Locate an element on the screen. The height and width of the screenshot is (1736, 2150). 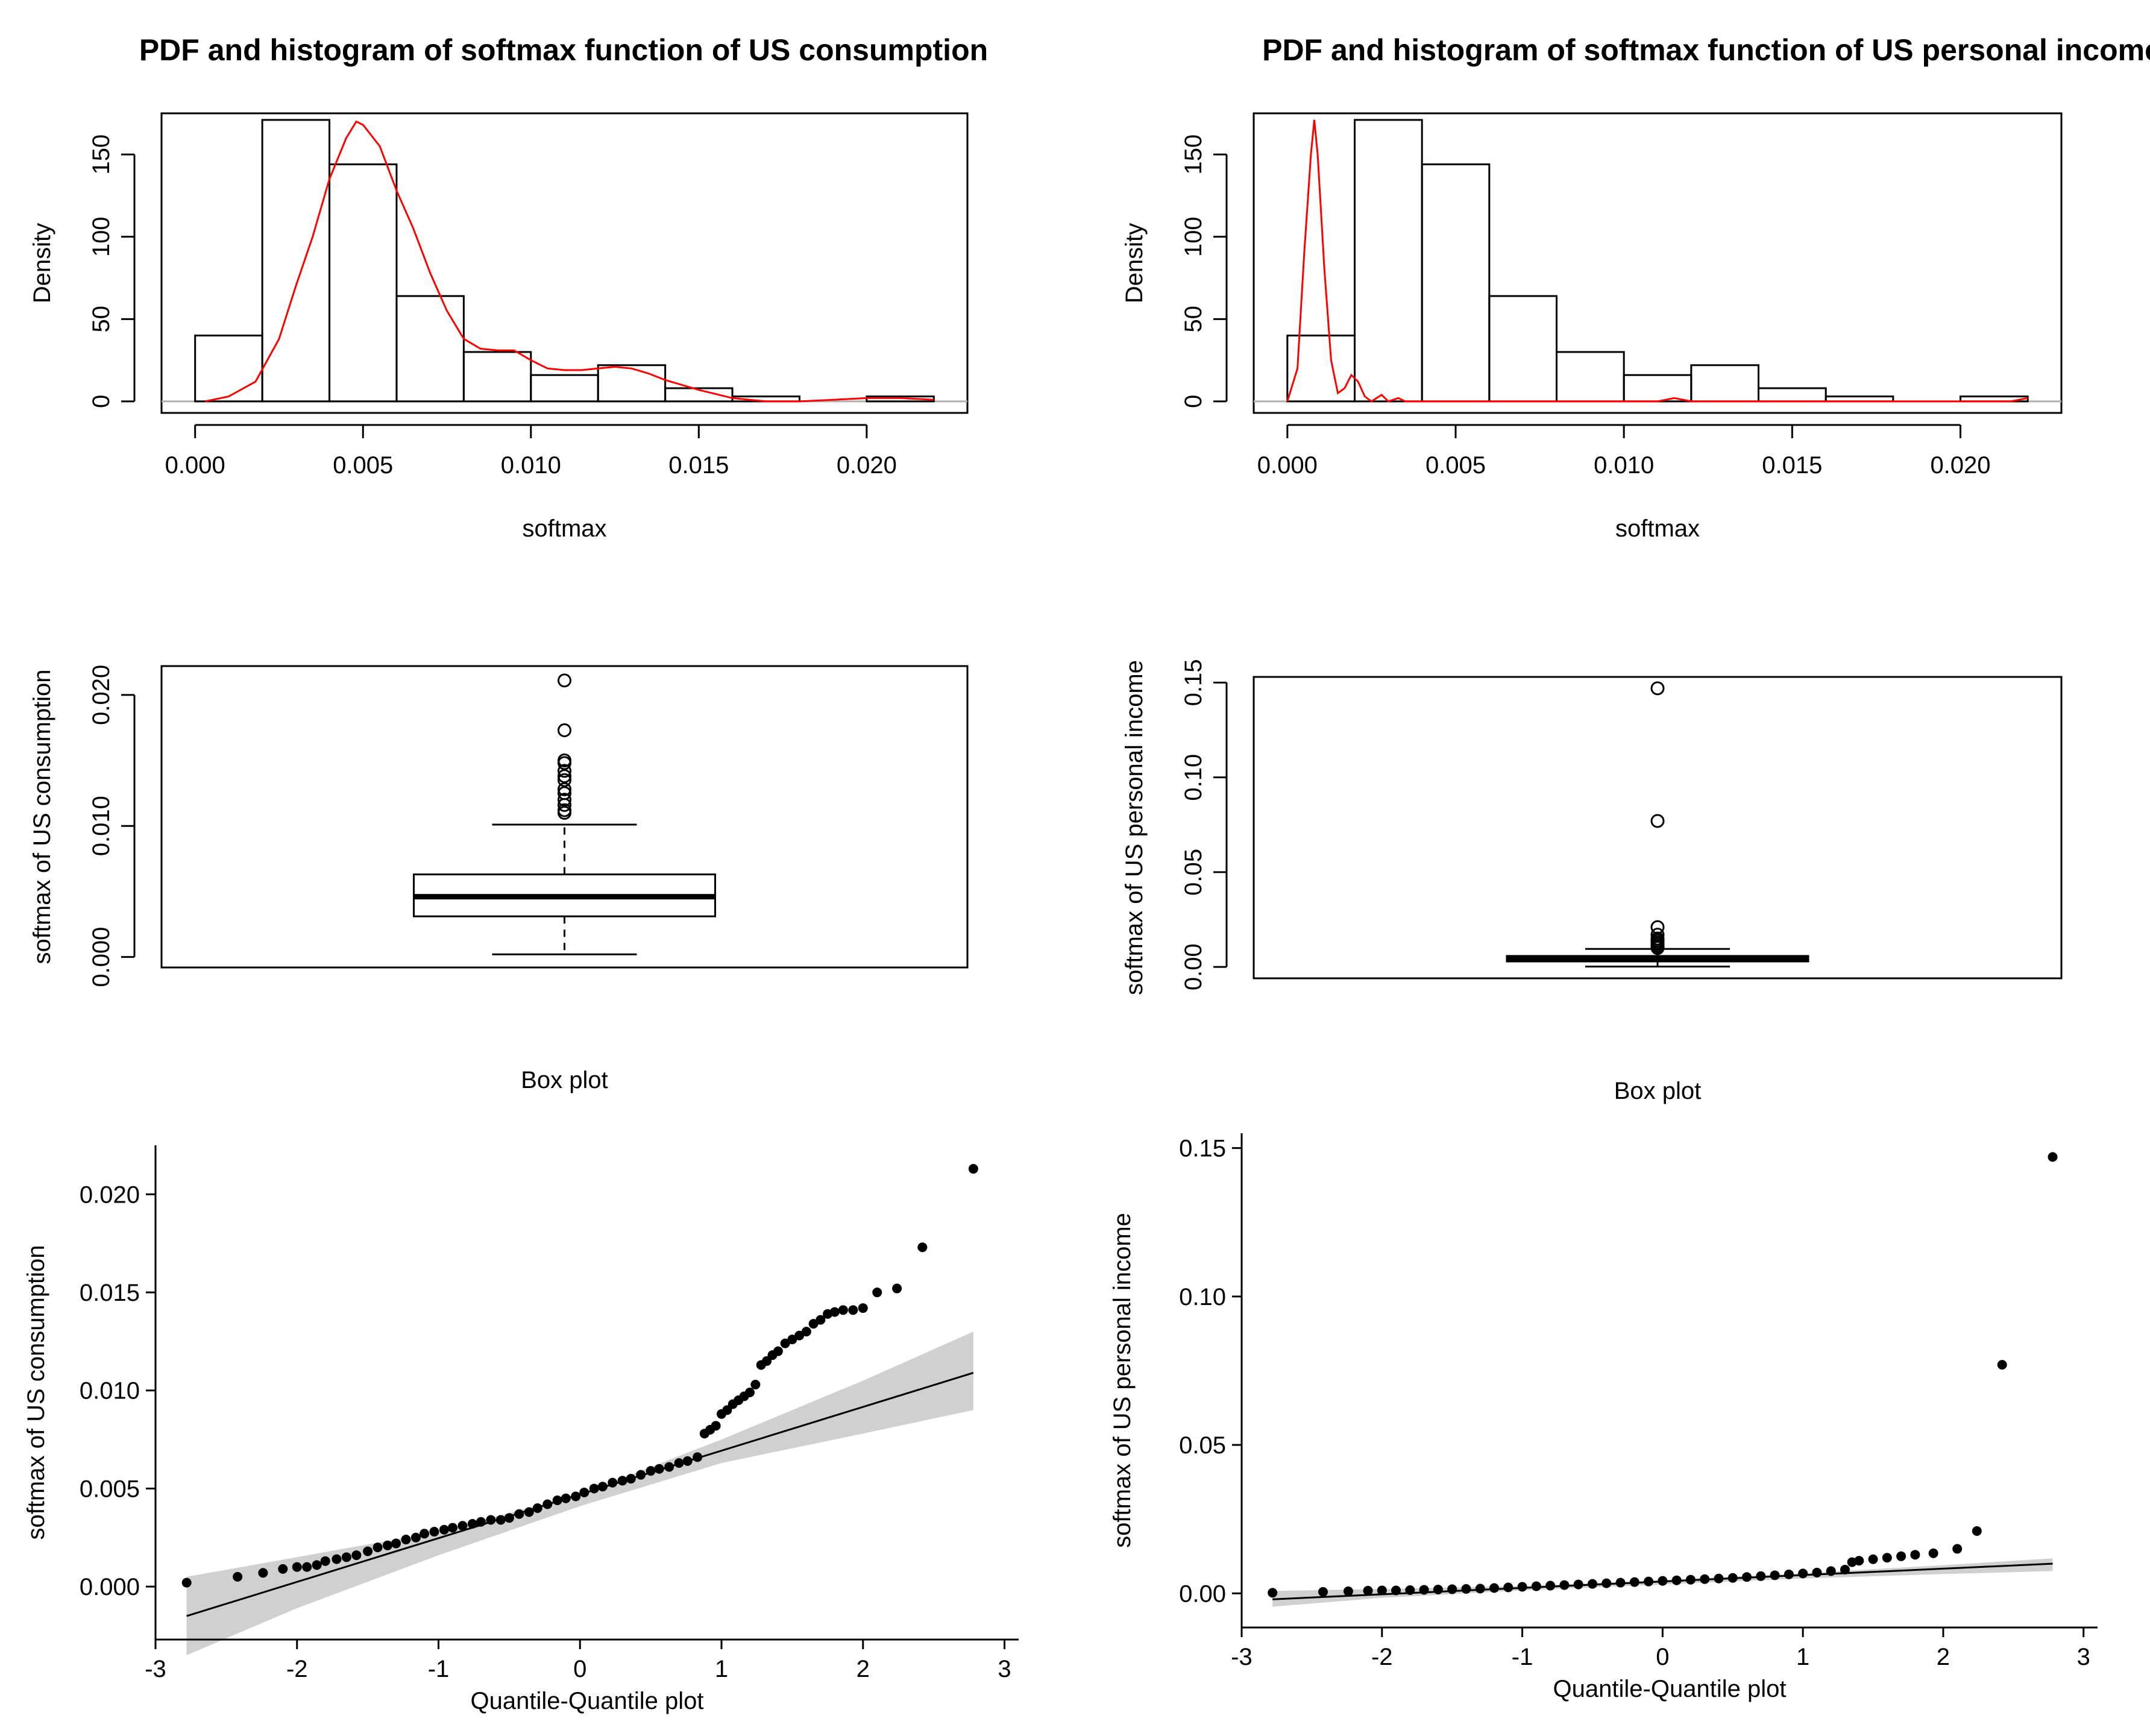
hist-income-x-tick-label-3: 0.015 is located at coordinates (1792, 465).